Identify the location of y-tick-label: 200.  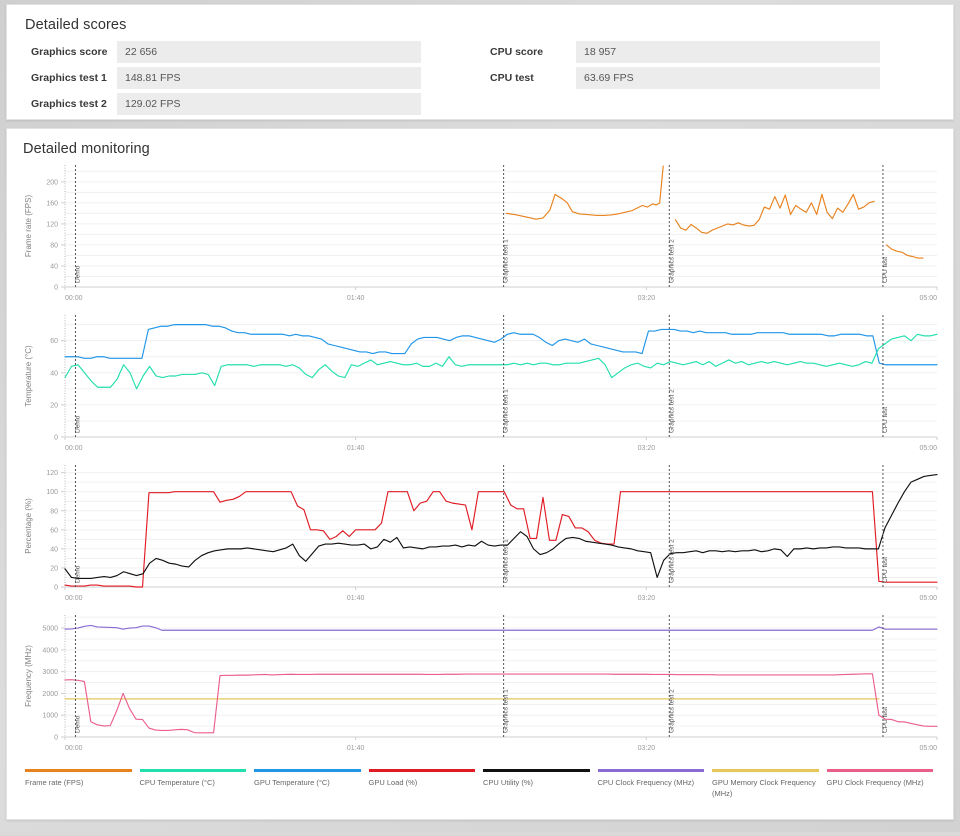
(52, 182).